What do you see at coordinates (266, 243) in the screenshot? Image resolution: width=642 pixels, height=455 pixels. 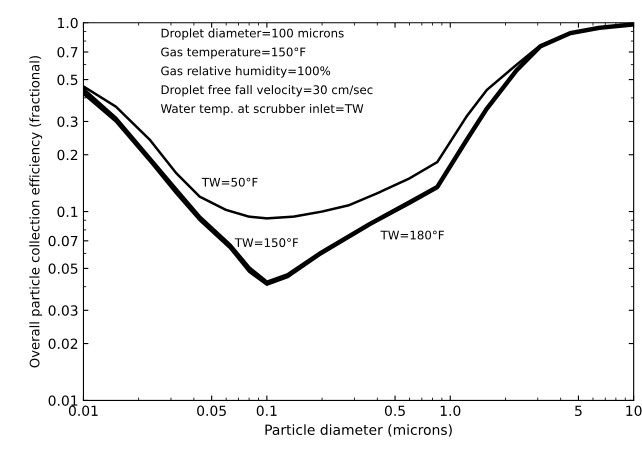 I see `annotation: TW=150°F` at bounding box center [266, 243].